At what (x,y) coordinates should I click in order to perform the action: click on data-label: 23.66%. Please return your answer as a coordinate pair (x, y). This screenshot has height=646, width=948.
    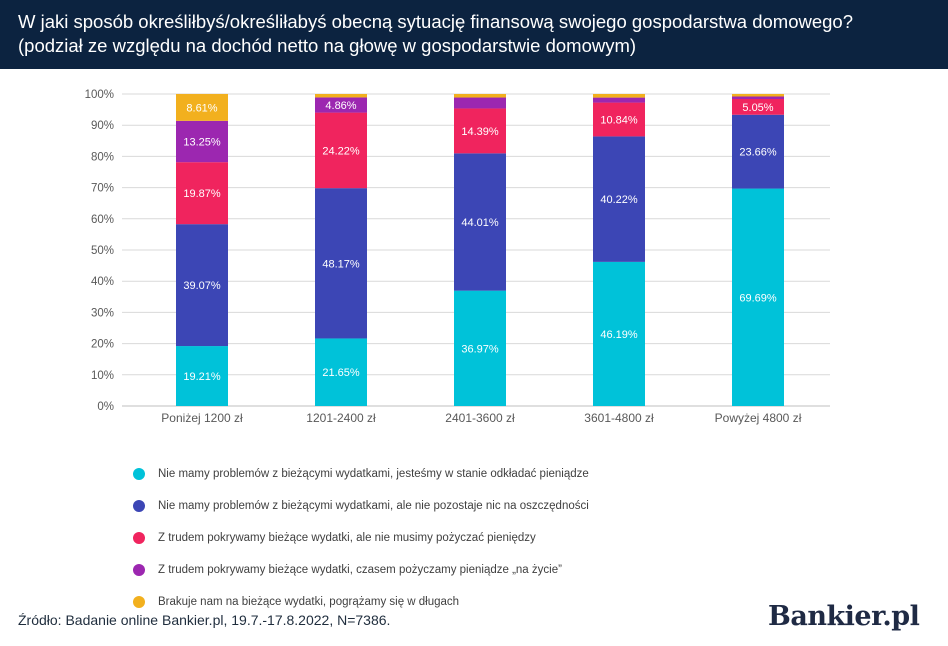
    Looking at the image, I should click on (758, 153).